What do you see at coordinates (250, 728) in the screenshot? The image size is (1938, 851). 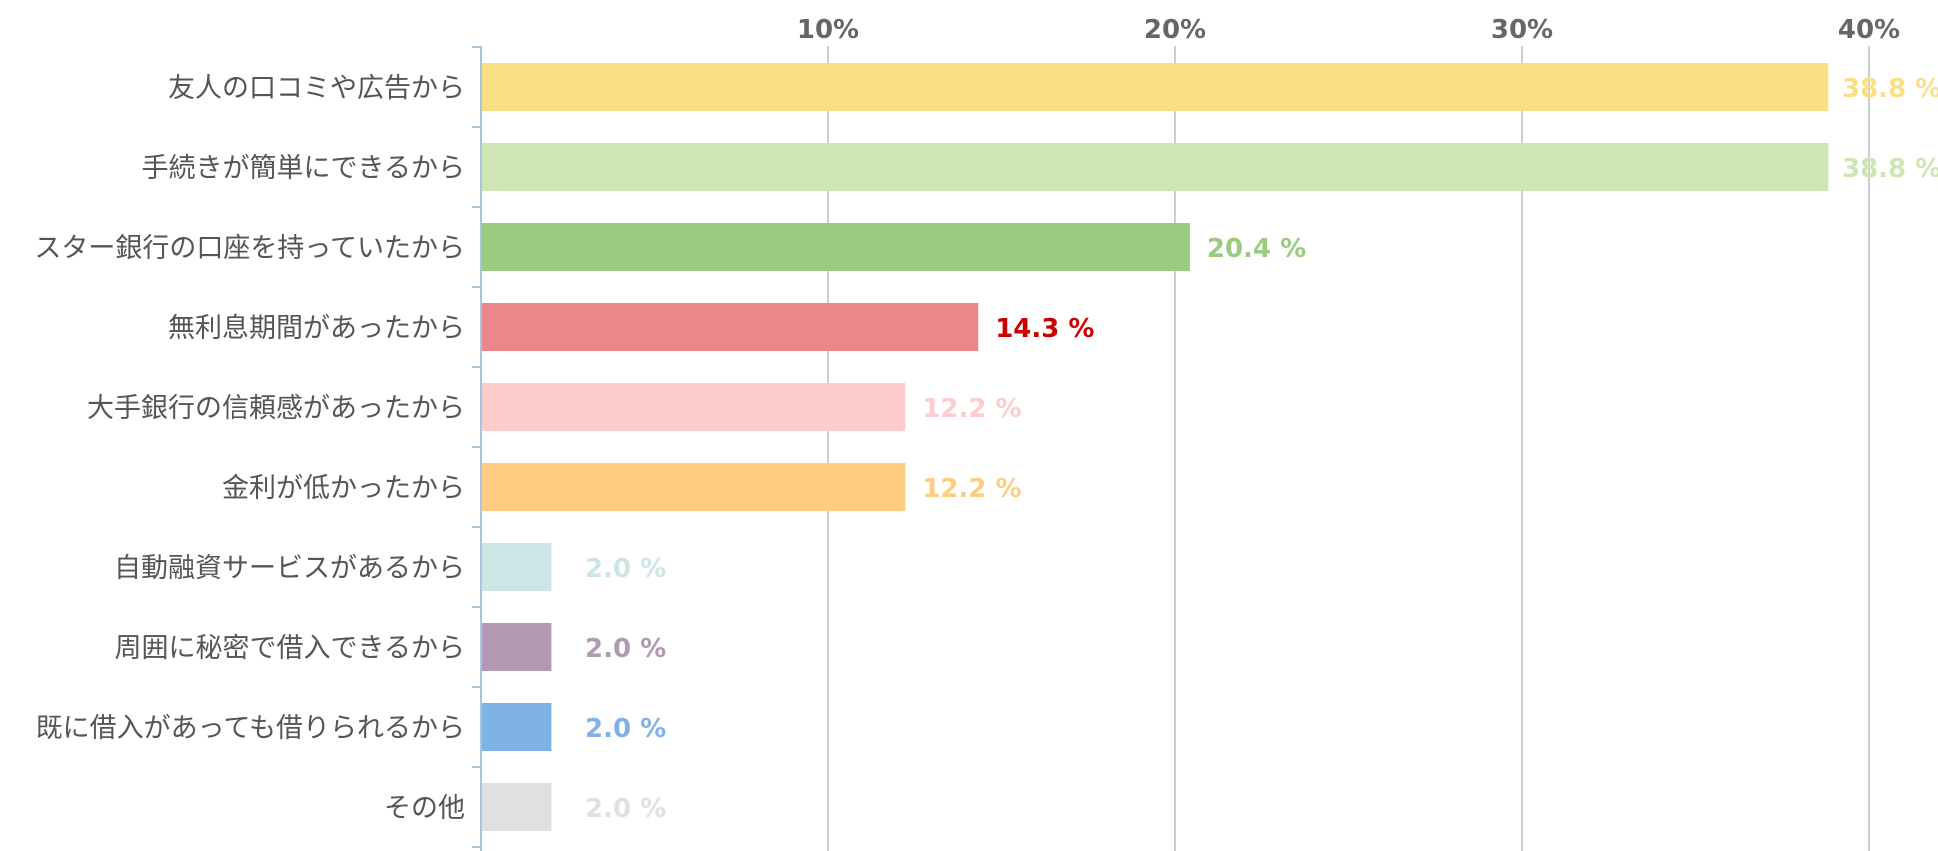 I see `category-label: 既に借入があっても借りられるから` at bounding box center [250, 728].